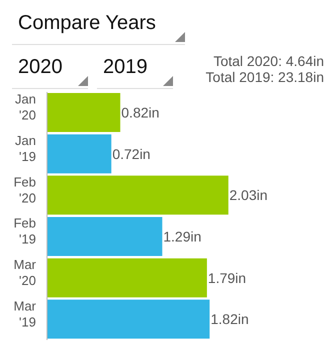 Image resolution: width=336 pixels, height=345 pixels. What do you see at coordinates (268, 61) in the screenshot?
I see `text: Total 2020: 4.64in` at bounding box center [268, 61].